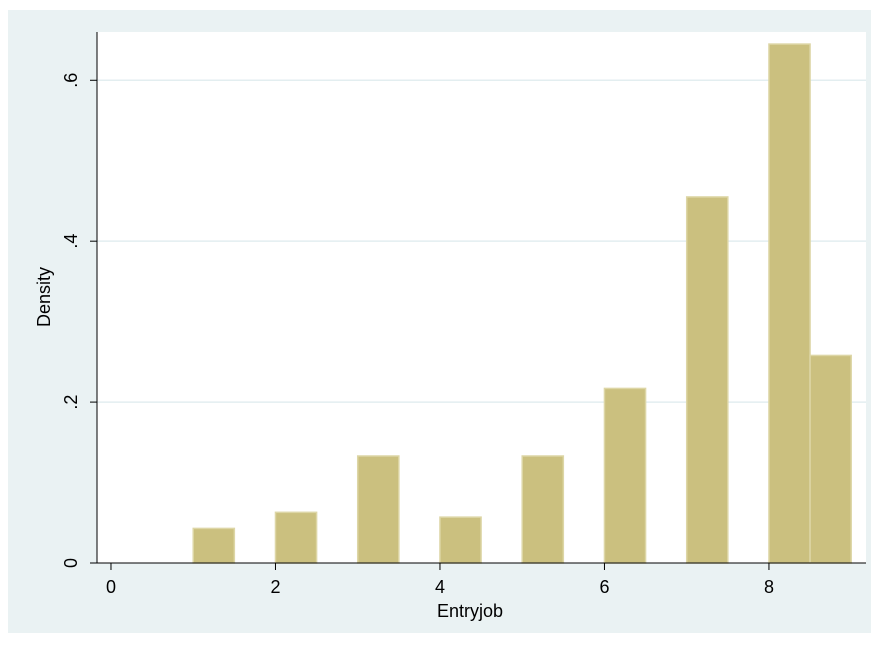 This screenshot has width=879, height=645. Describe the element at coordinates (71, 402) in the screenshot. I see `y-tick-label: .2` at that location.